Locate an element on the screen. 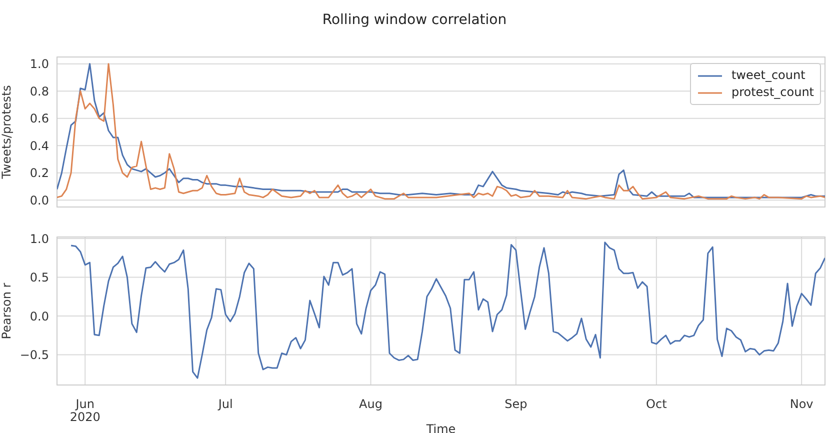 The height and width of the screenshot is (433, 829). y-tick-label: −0.5 is located at coordinates (34, 355).